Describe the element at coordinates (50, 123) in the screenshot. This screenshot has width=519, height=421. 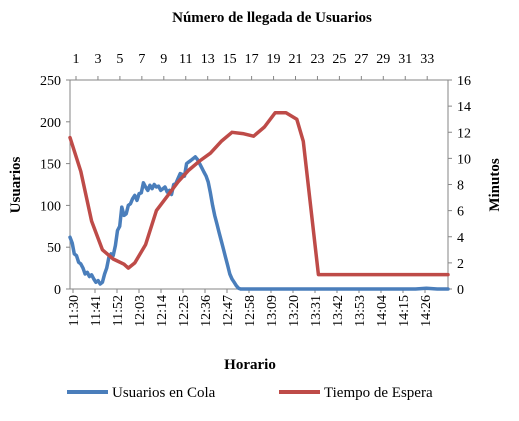
I see `left-tick-label: 200` at that location.